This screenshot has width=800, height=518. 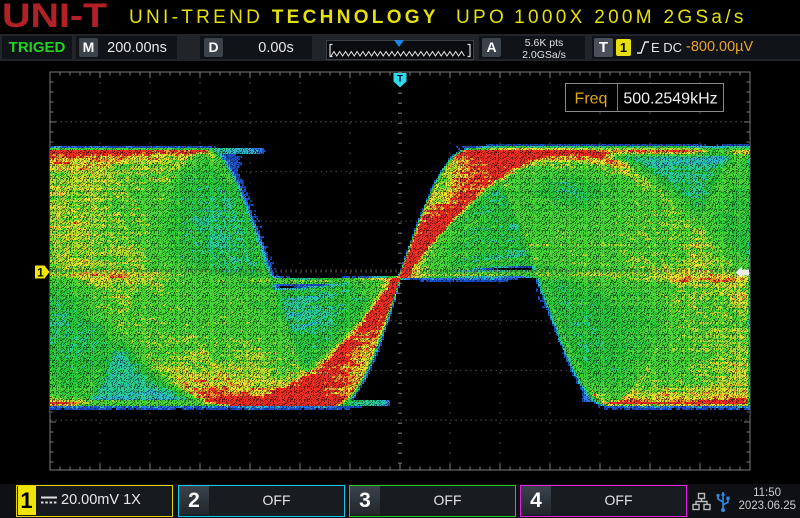 I want to click on svg-text: 1, so click(x=40, y=273).